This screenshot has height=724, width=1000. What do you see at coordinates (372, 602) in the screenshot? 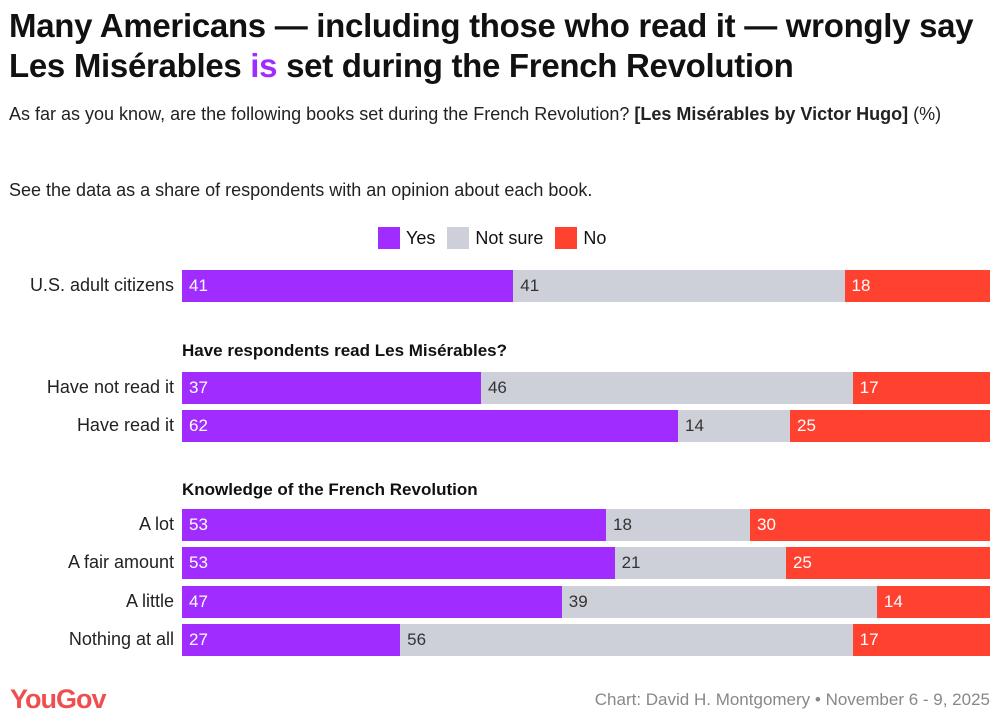
I see `bar-segment-yes: 47` at bounding box center [372, 602].